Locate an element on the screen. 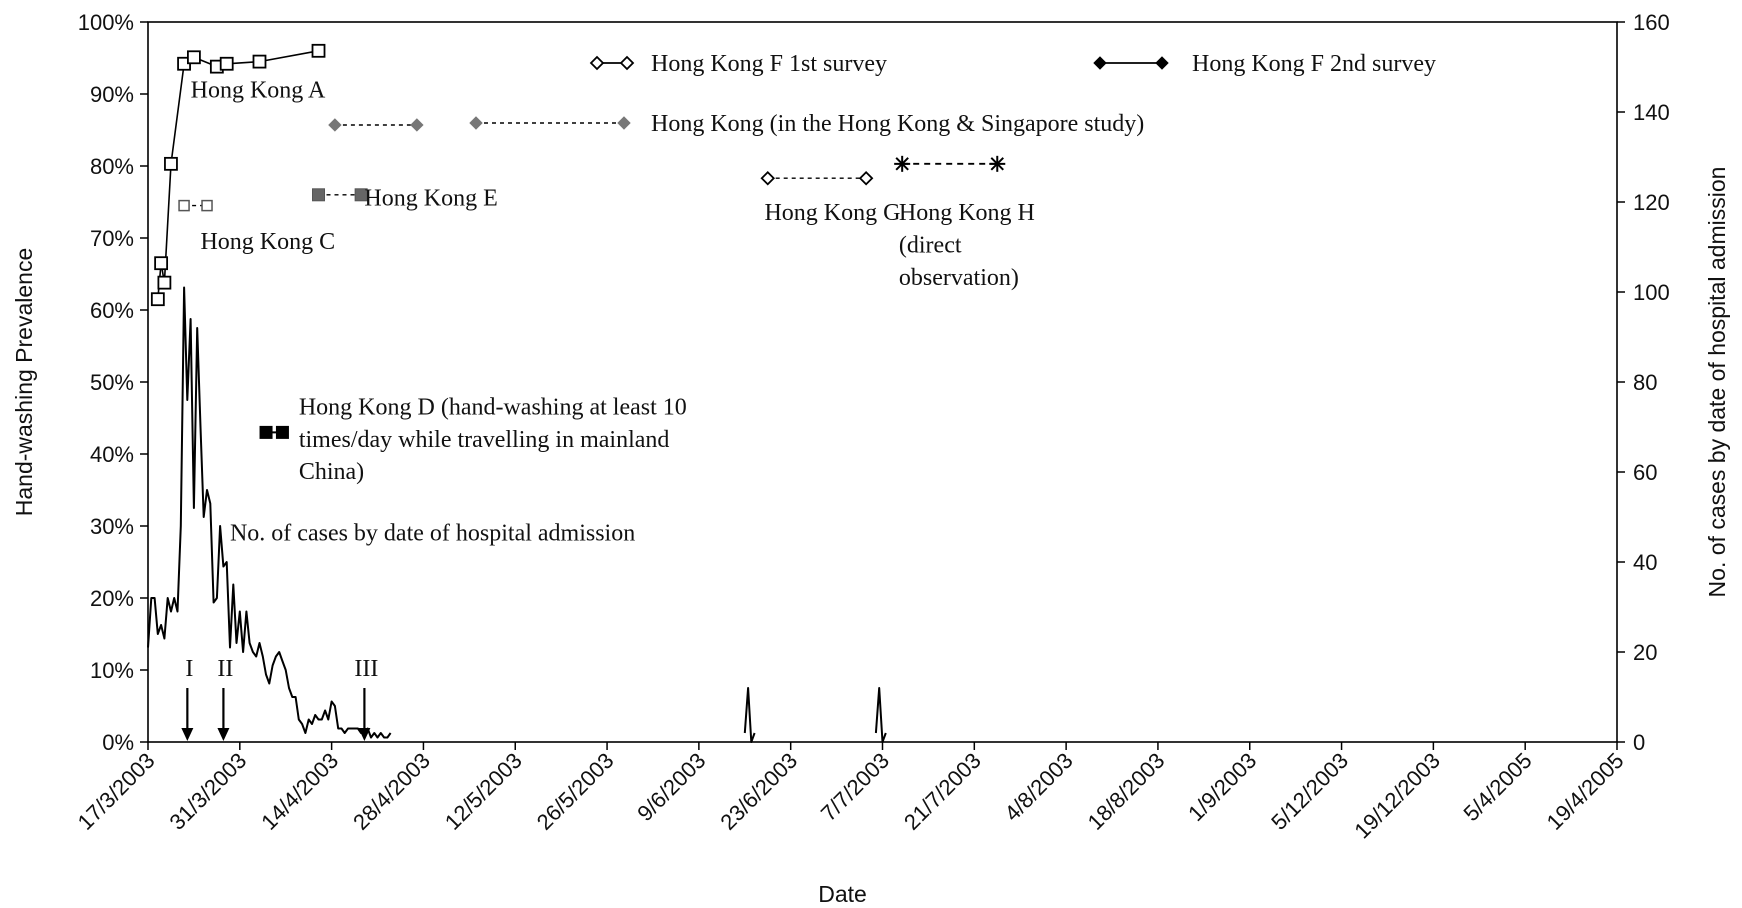 The width and height of the screenshot is (1742, 908). x-tick-label: 4/8/2003 is located at coordinates (1038, 787).